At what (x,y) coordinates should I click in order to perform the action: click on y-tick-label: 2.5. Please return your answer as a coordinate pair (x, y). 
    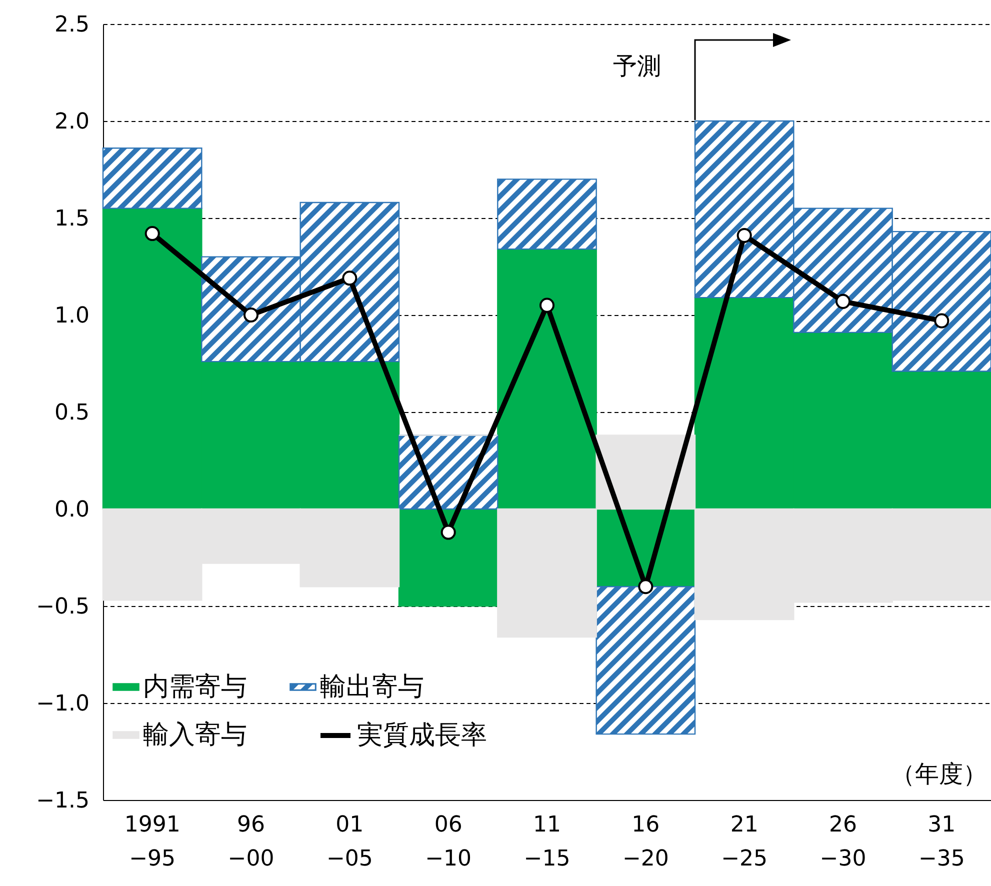
    Looking at the image, I should click on (72, 25).